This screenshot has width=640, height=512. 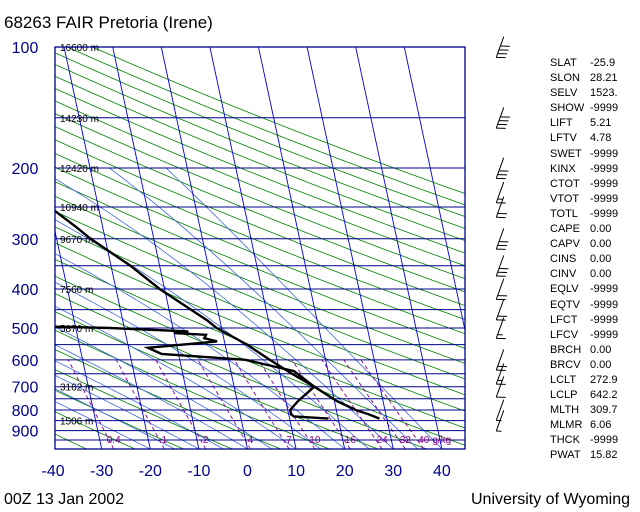 What do you see at coordinates (150, 471) in the screenshot?
I see `temperature-tick-label: -20` at bounding box center [150, 471].